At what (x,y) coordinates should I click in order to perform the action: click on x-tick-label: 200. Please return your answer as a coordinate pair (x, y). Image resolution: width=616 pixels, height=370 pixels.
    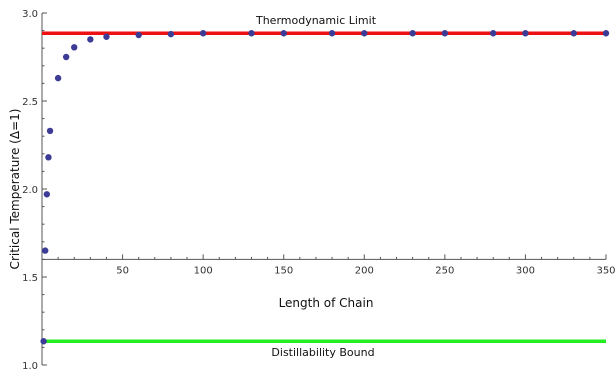
    Looking at the image, I should click on (364, 270).